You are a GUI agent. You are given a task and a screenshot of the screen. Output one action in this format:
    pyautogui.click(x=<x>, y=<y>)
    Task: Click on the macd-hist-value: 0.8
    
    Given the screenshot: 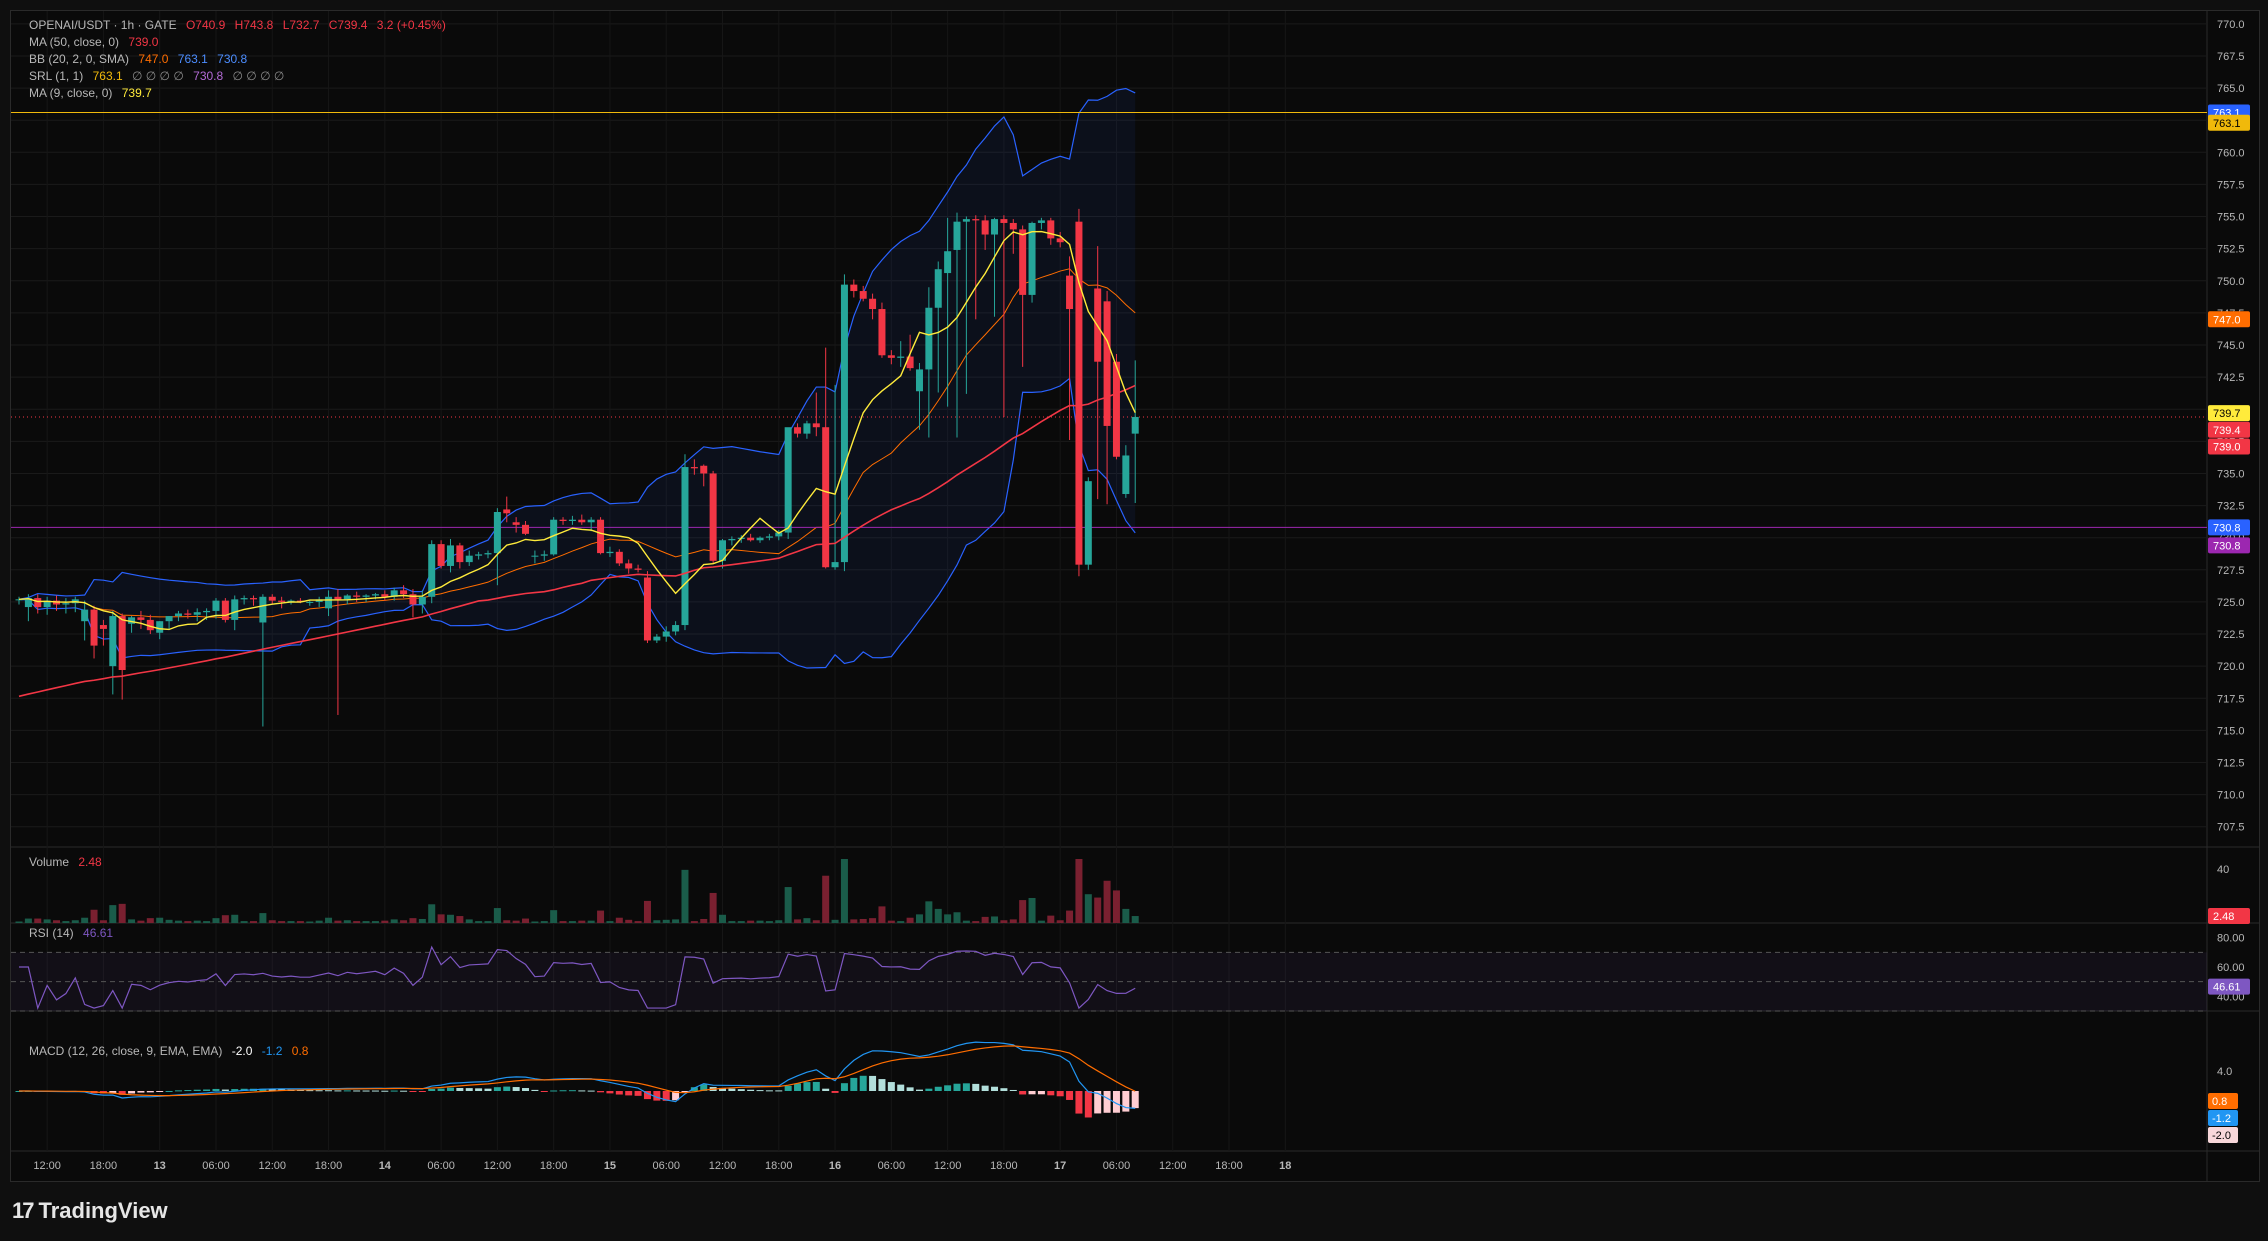 What is the action you would take?
    pyautogui.click(x=300, y=1051)
    